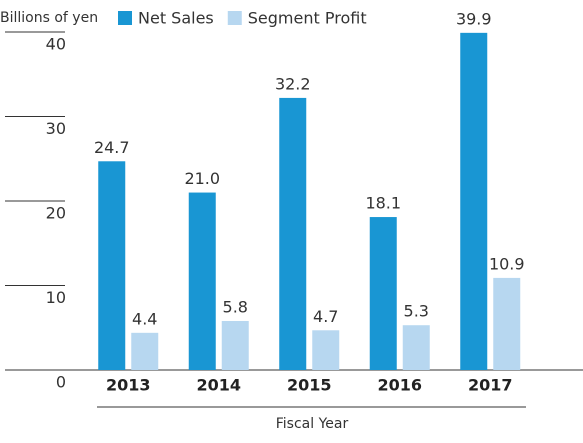 Image resolution: width=583 pixels, height=443 pixels. Describe the element at coordinates (128, 385) in the screenshot. I see `x-tick-label: 2013` at that location.